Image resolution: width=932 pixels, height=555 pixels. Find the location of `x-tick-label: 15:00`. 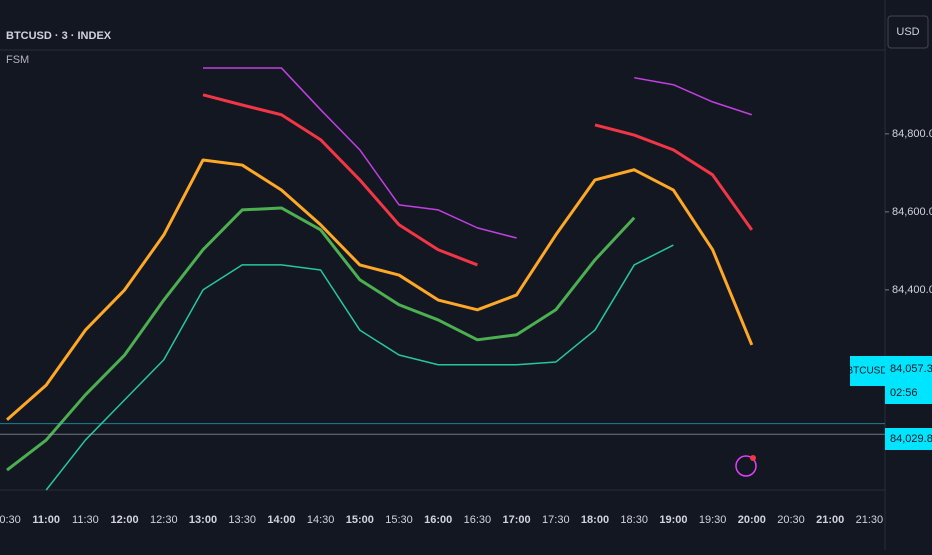

x-tick-label: 15:00 is located at coordinates (360, 520).